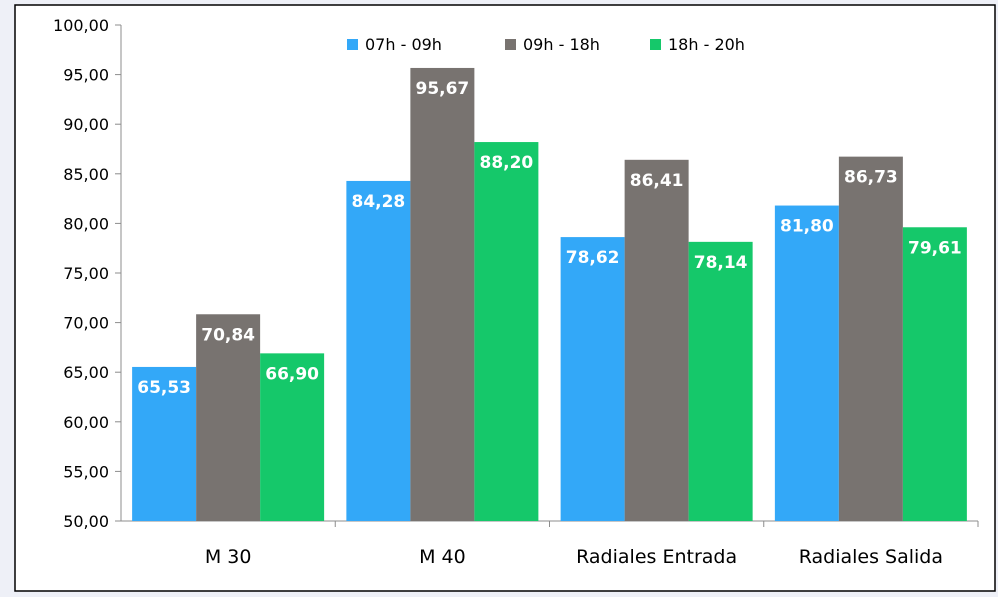 The image size is (998, 597). What do you see at coordinates (81, 25) in the screenshot?
I see `y-tick-label: 100,00` at bounding box center [81, 25].